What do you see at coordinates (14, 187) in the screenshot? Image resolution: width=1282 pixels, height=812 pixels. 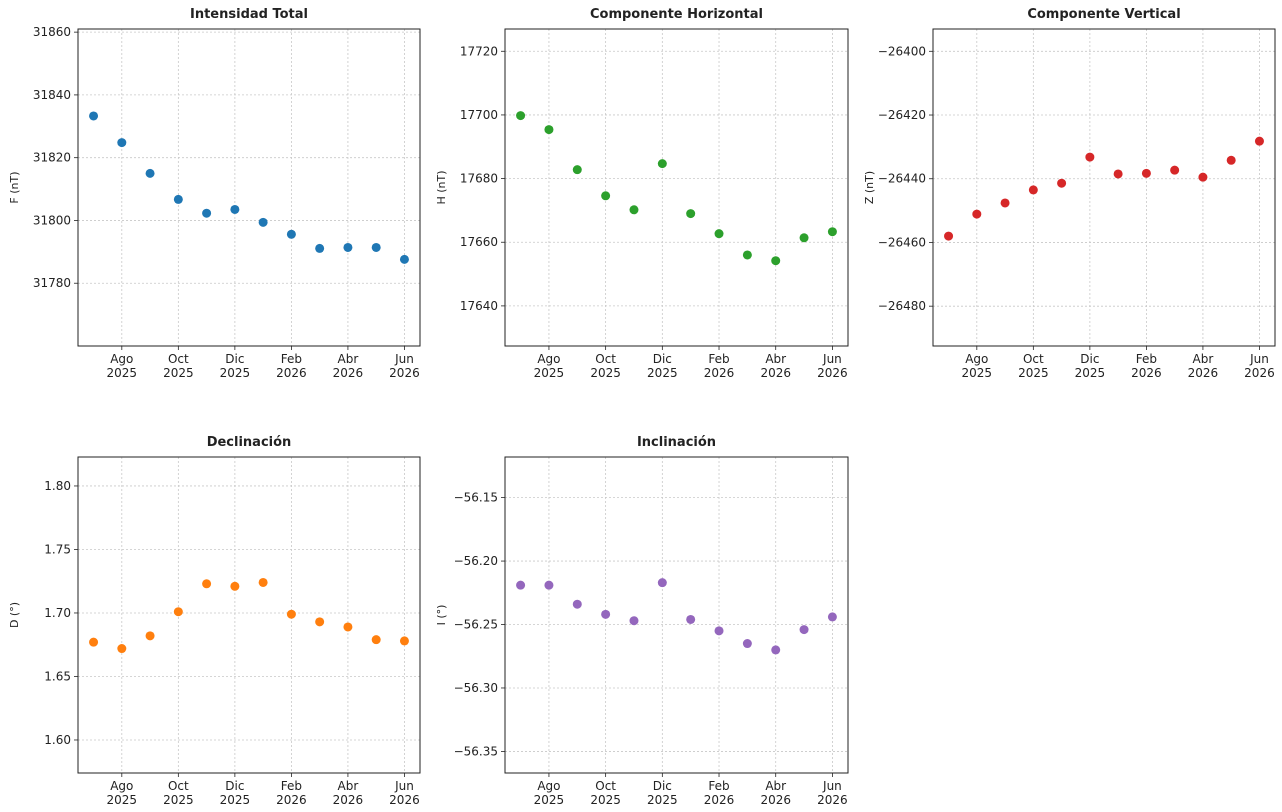 I see `y-axis-label: F (nT)` at bounding box center [14, 187].